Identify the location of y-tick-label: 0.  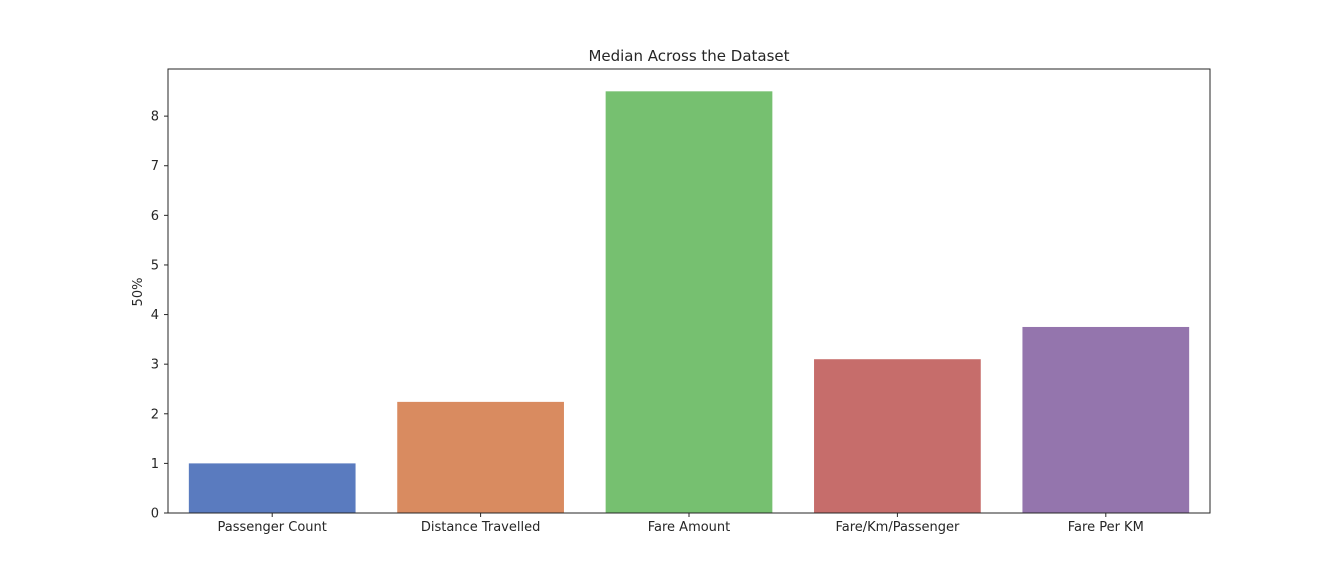
(155, 514).